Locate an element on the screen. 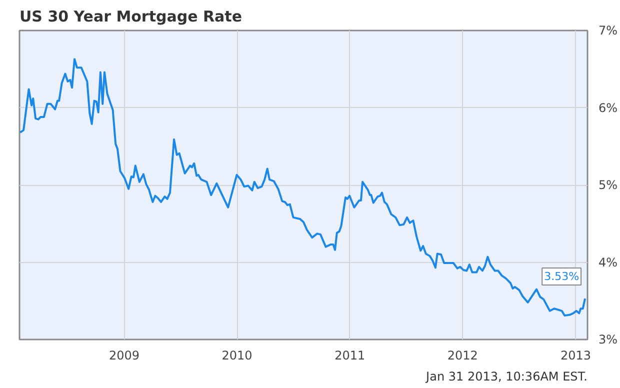 The width and height of the screenshot is (620, 388). y-tick-label: 3% is located at coordinates (608, 339).